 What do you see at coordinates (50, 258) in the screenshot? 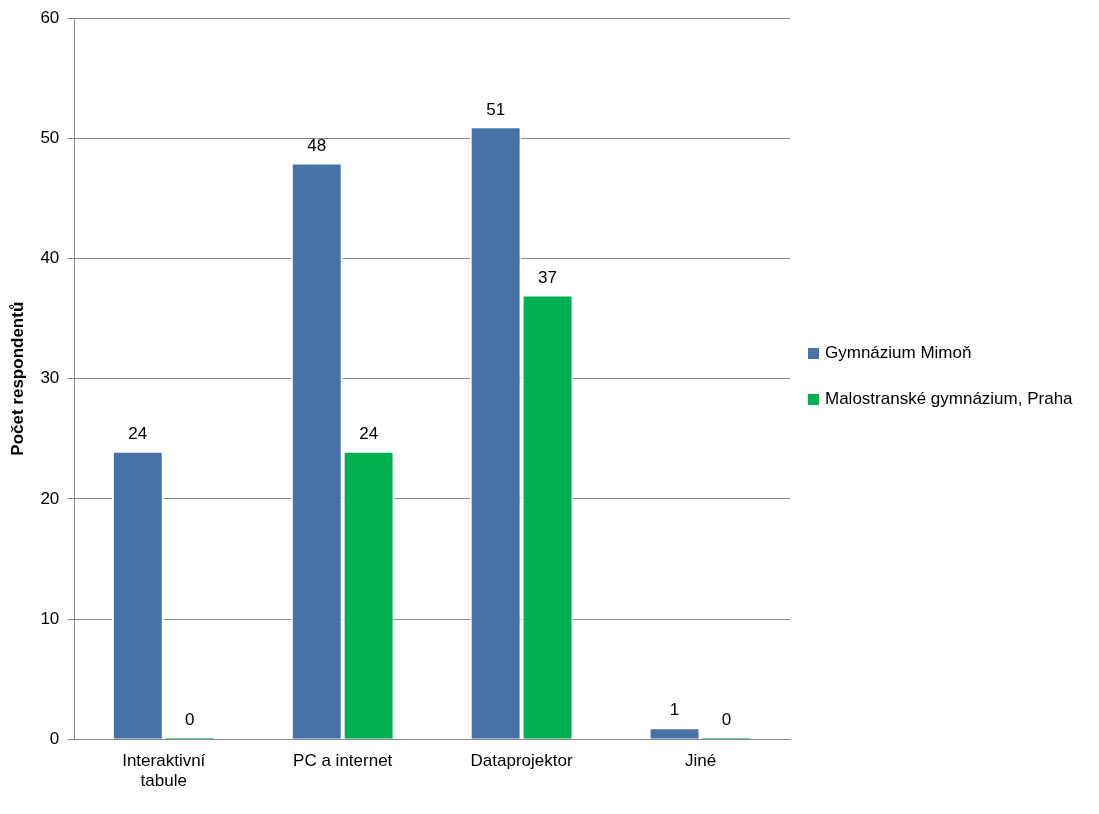
I see `y-tick-label: 40` at bounding box center [50, 258].